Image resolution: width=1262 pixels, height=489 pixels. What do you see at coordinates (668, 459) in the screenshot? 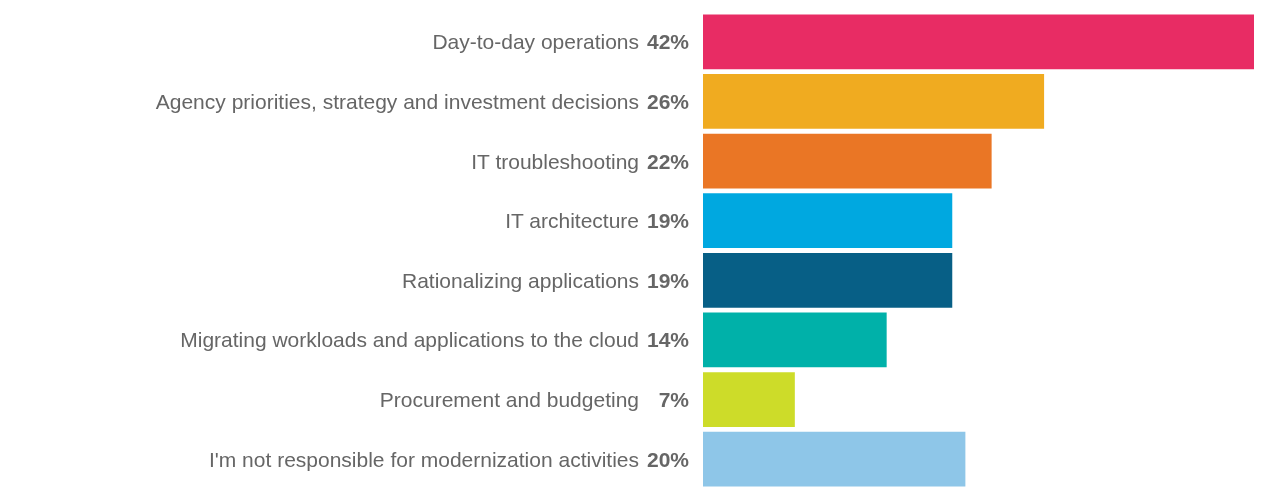
I see `data-label: 20%` at bounding box center [668, 459].